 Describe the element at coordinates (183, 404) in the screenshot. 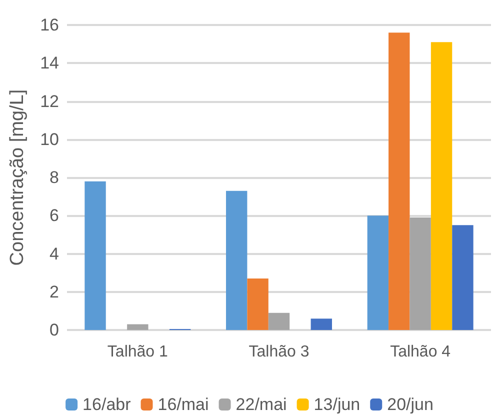

I see `legend-label: 16/mai` at that location.